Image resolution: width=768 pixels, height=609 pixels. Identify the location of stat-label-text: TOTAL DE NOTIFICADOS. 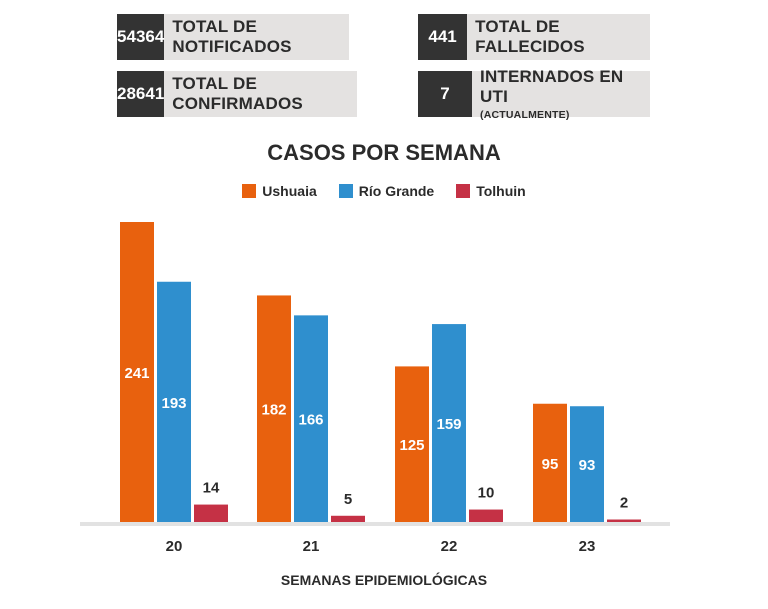
(232, 36).